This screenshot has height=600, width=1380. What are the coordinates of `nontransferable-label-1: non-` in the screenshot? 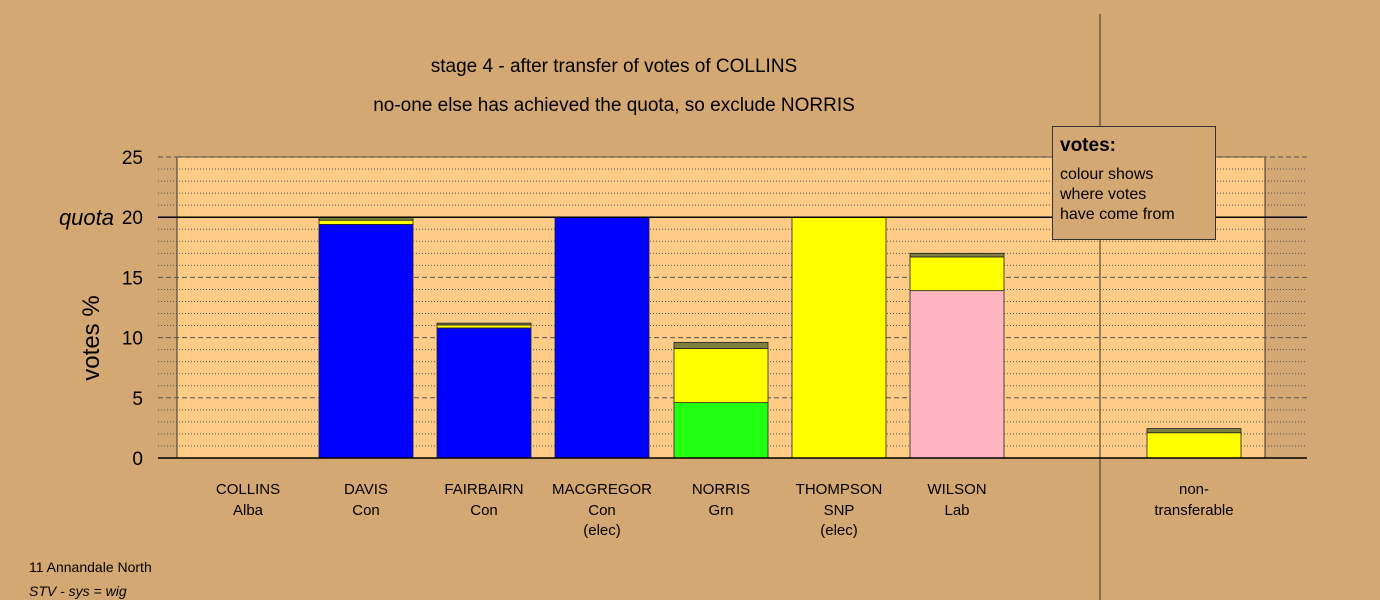 It's located at (1194, 489).